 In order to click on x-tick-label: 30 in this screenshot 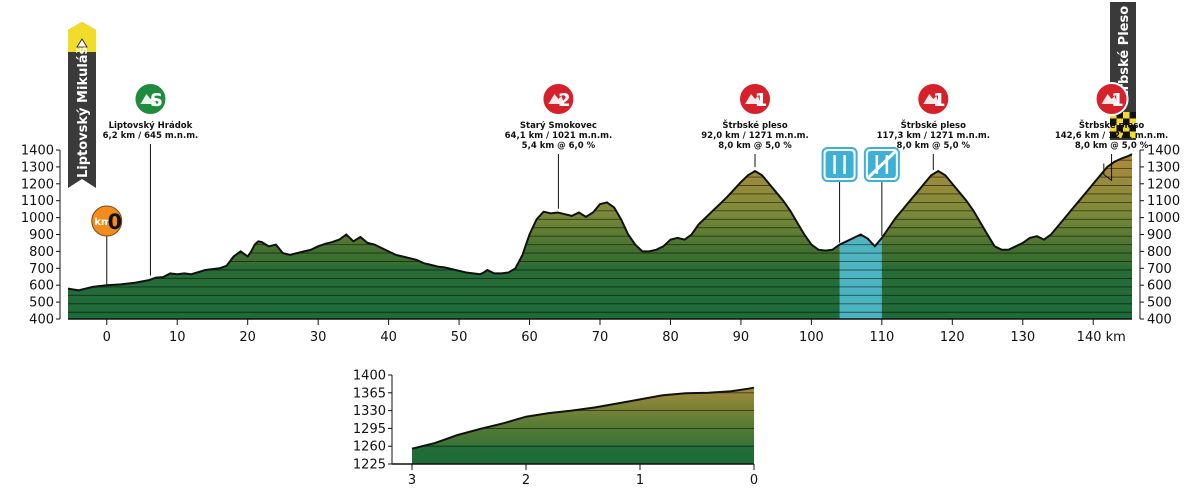, I will do `click(318, 337)`.